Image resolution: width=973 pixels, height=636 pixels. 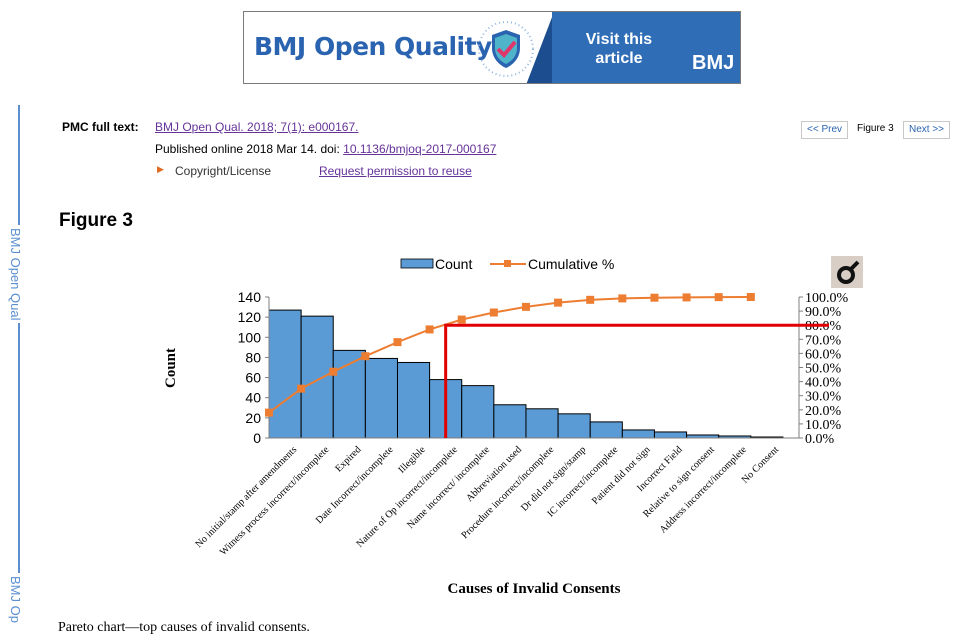 I want to click on x-tick-label: Illegible, so click(x=412, y=460).